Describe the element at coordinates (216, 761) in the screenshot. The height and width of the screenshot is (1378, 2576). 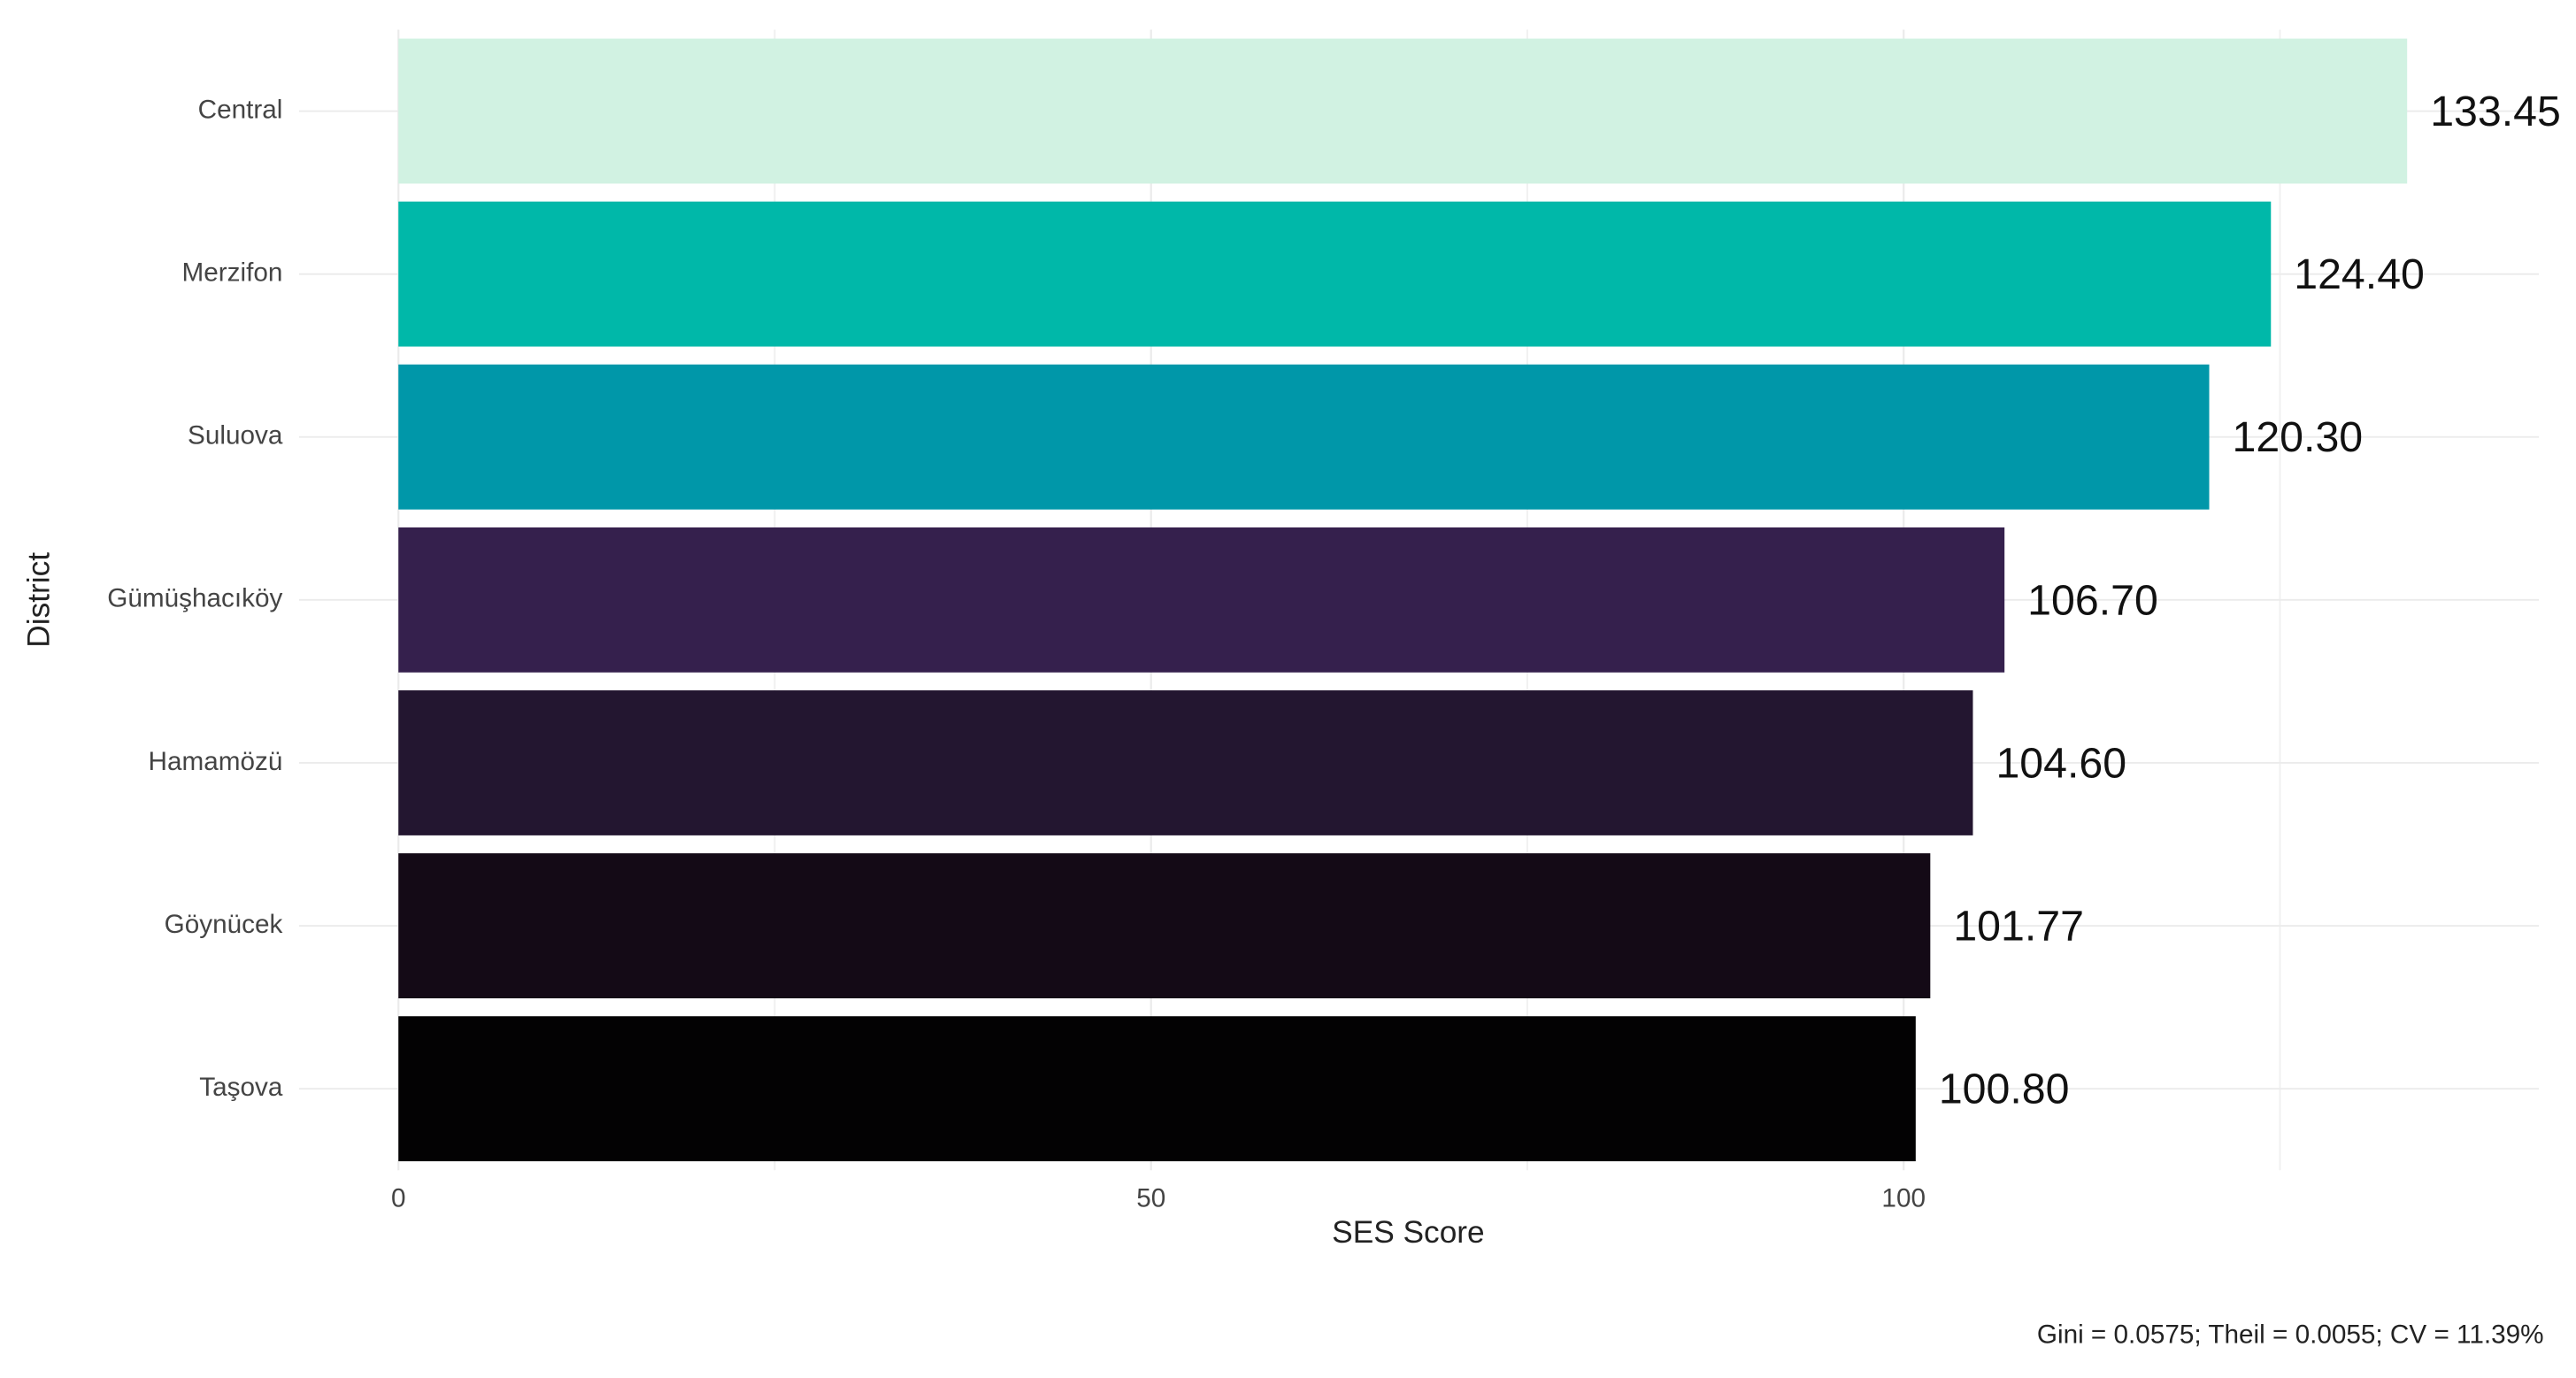
I see `y-tick-label: Hamamözü` at that location.